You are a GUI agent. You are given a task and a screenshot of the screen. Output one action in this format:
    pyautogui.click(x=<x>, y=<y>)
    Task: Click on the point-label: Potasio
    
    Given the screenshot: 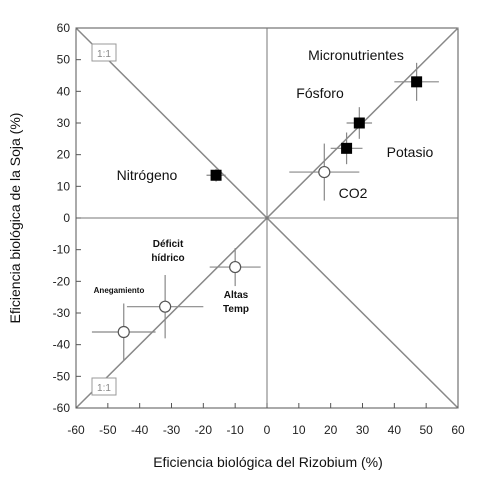 What is the action you would take?
    pyautogui.click(x=410, y=152)
    